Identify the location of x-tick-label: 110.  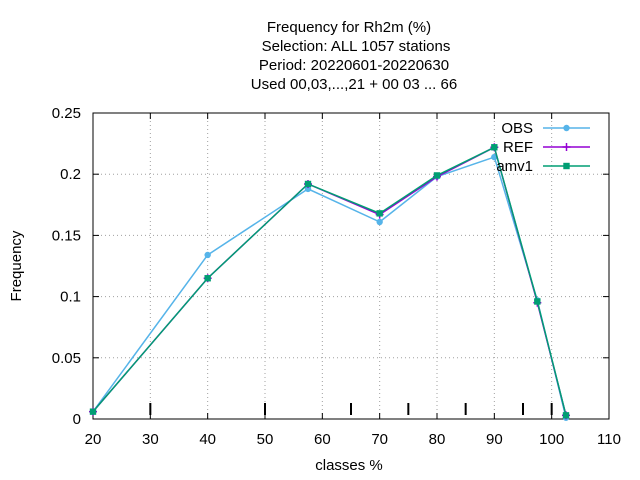
(609, 439).